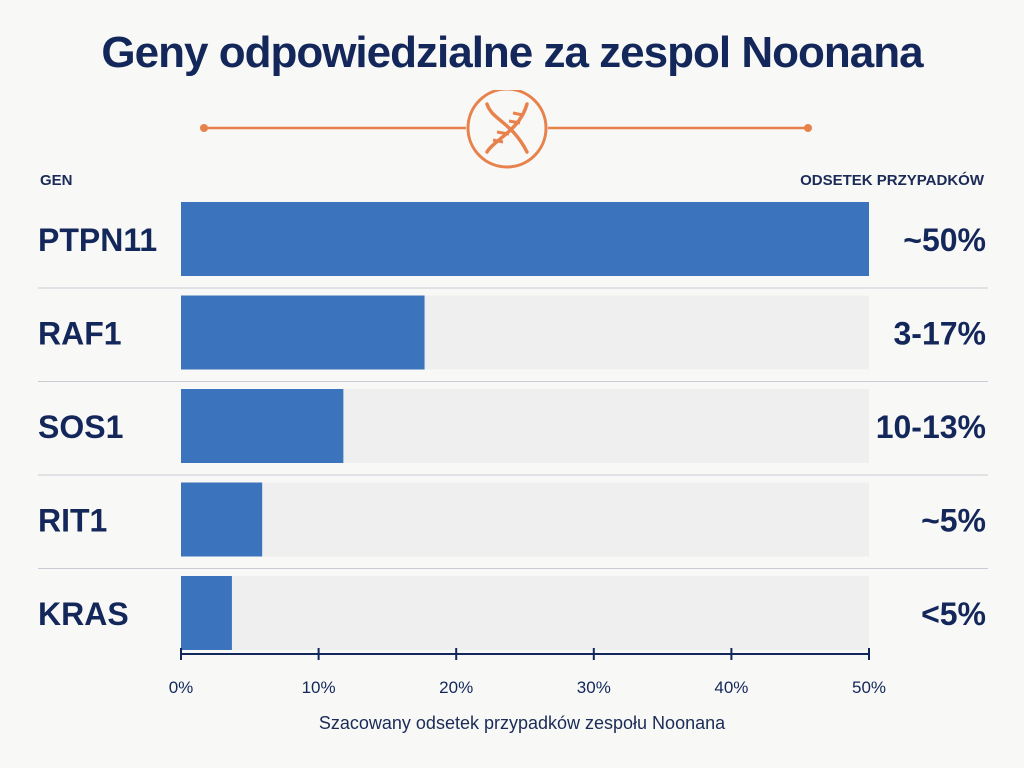 Image resolution: width=1024 pixels, height=768 pixels. What do you see at coordinates (456, 687) in the screenshot?
I see `x-tick-label: 20%` at bounding box center [456, 687].